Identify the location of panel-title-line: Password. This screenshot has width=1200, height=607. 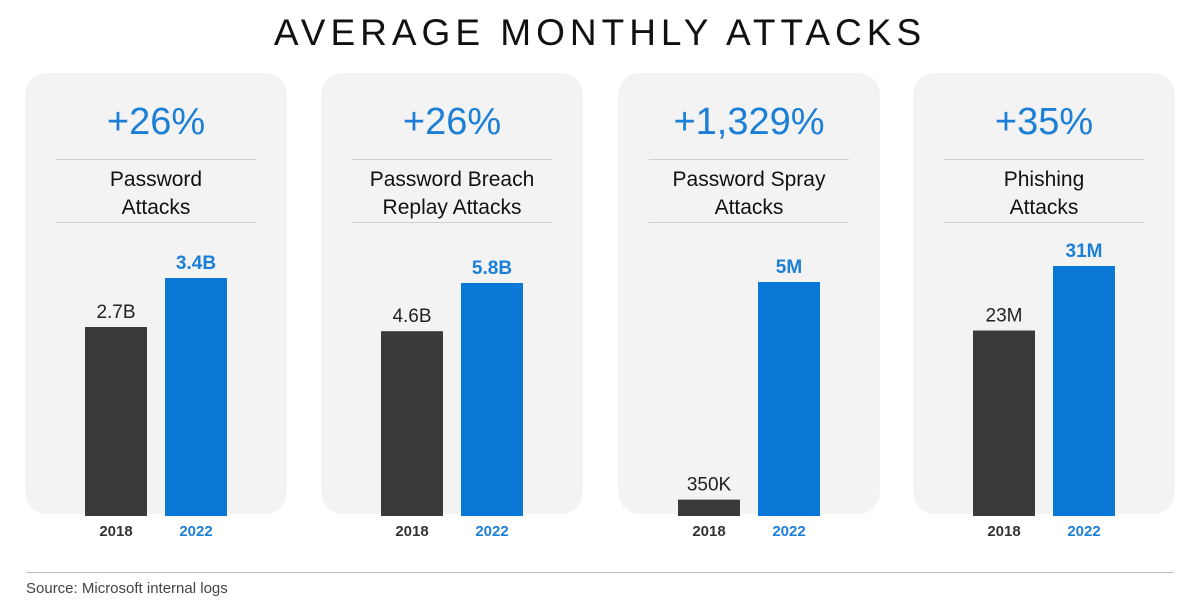
(156, 179).